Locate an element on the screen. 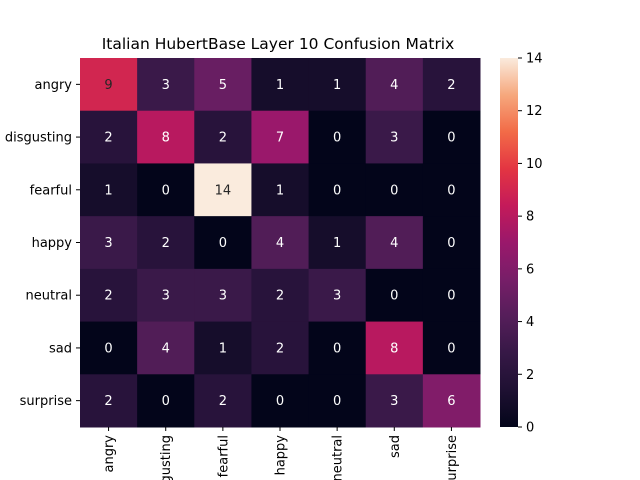 The height and width of the screenshot is (480, 640). x-tick-label: angry is located at coordinates (109, 454).